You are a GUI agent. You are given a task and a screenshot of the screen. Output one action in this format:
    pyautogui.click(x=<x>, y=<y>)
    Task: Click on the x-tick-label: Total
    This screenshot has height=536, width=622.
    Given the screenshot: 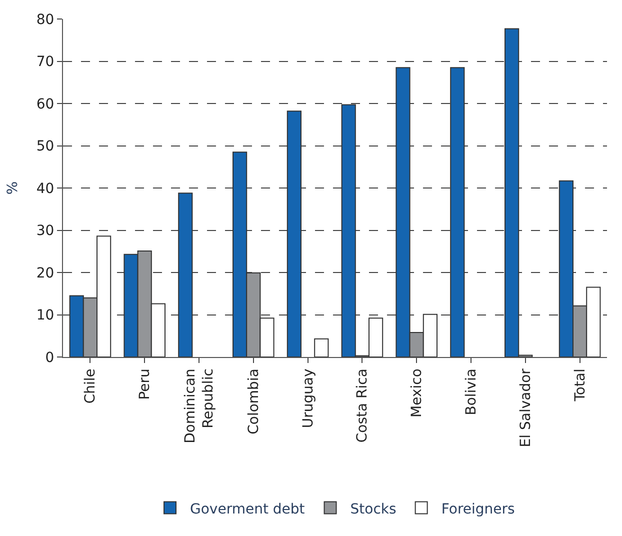 What is the action you would take?
    pyautogui.click(x=580, y=385)
    